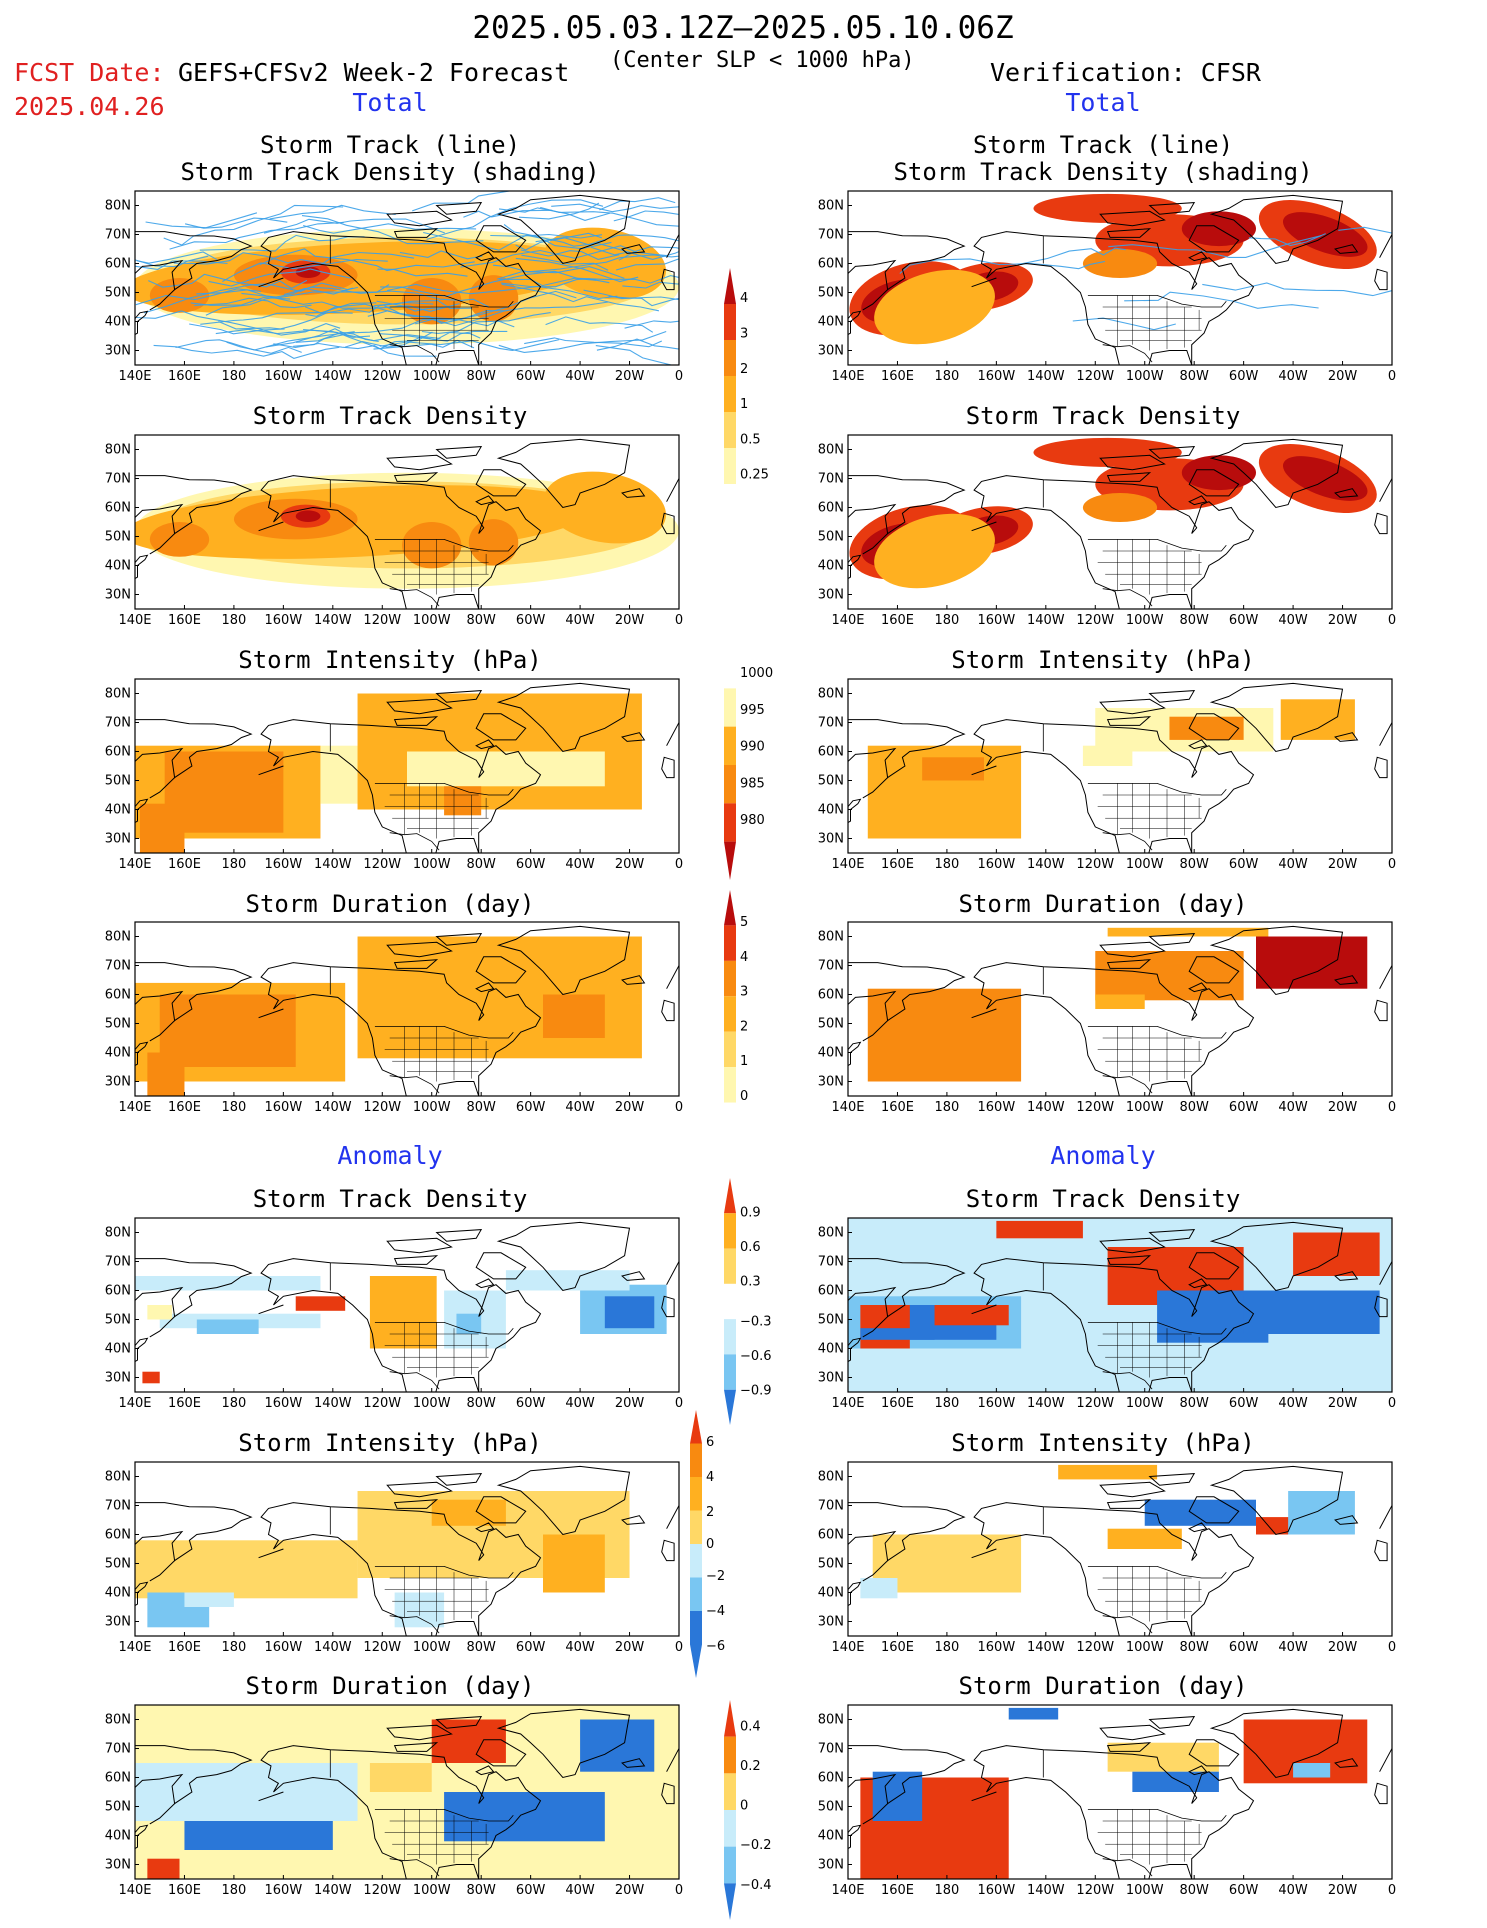  Describe the element at coordinates (390, 1686) in the screenshot. I see `title-anom-duration-left: Storm Duration (day)` at that location.